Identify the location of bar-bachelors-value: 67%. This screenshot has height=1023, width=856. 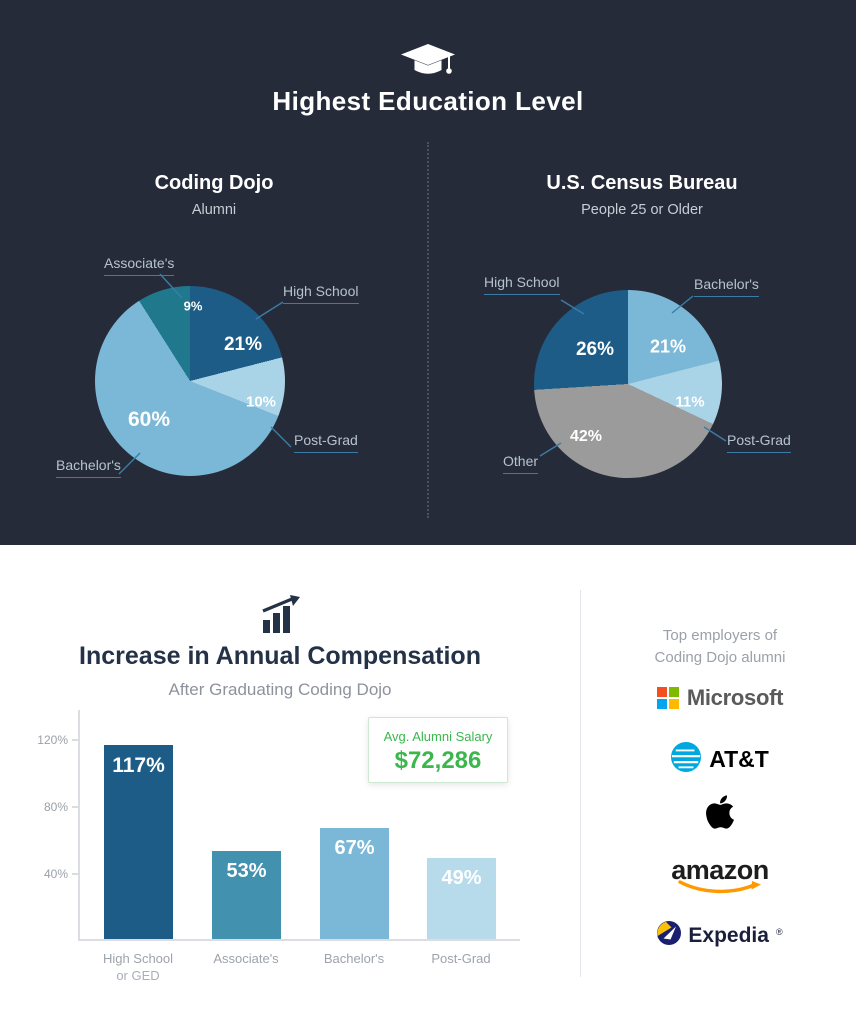
(354, 848).